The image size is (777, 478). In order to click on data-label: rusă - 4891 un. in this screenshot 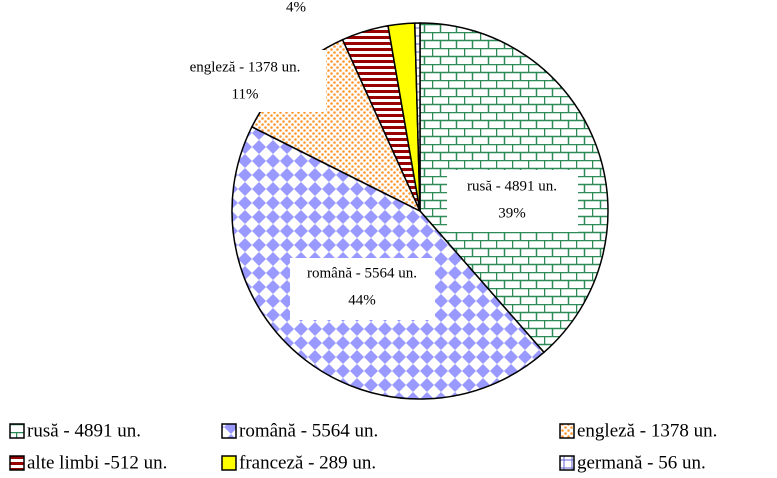, I will do `click(512, 186)`.